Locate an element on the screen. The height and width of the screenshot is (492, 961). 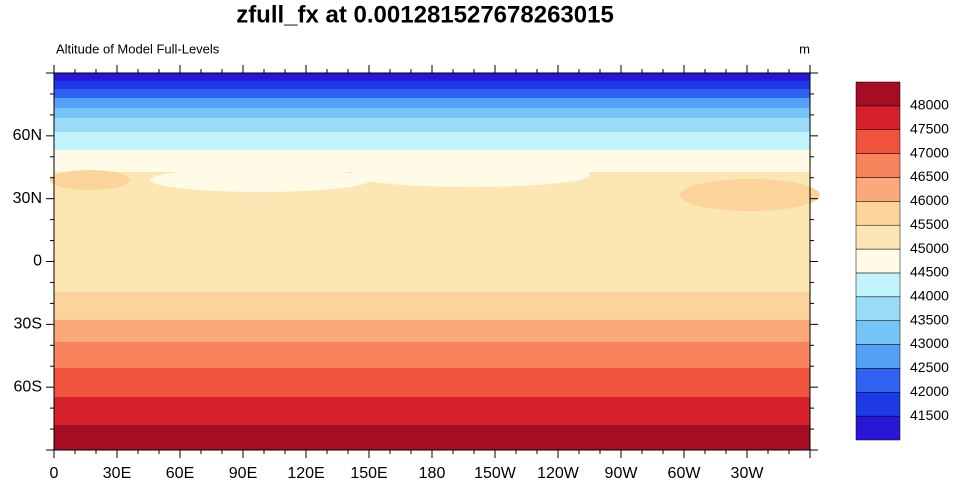
colorbar-label: 46500 is located at coordinates (929, 176).